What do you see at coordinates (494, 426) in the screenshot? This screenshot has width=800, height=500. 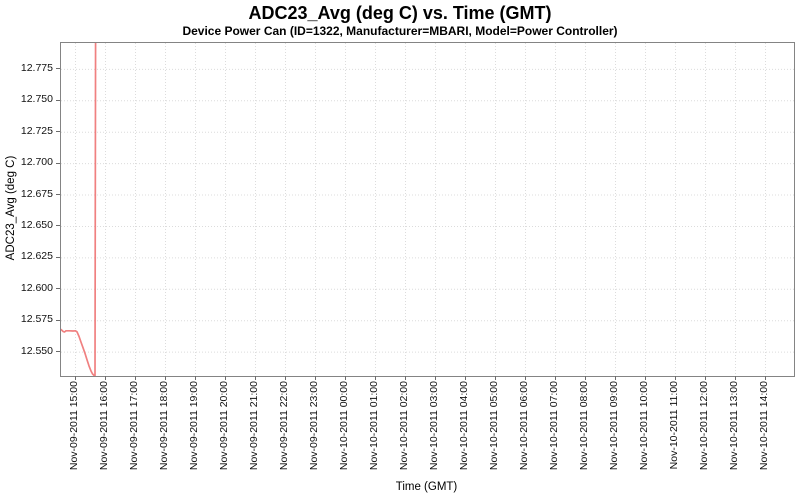 I see `x-tick-label: Nov-10-2011 05:00` at bounding box center [494, 426].